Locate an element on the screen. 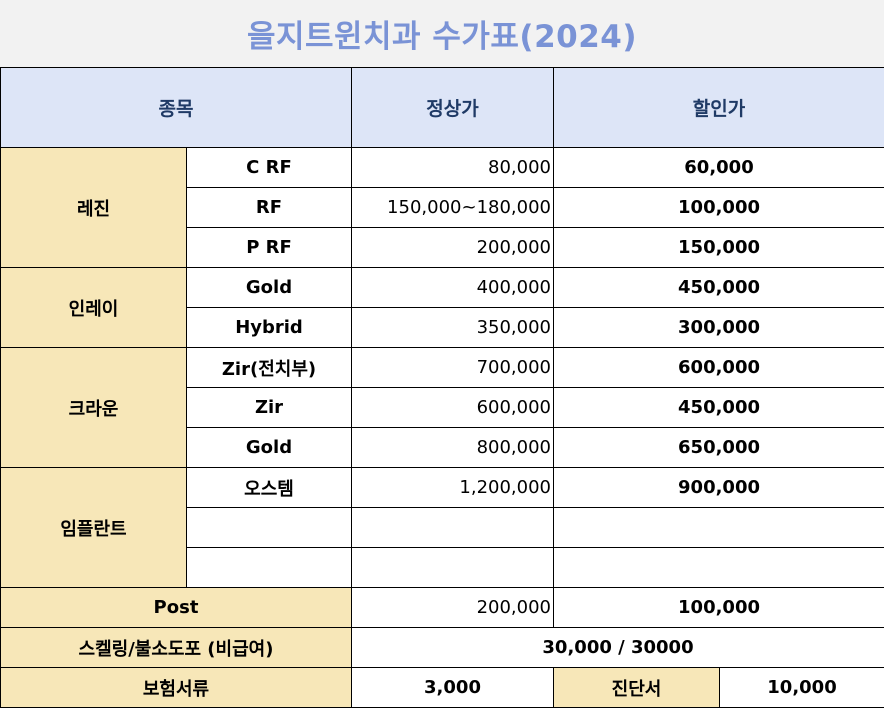 The width and height of the screenshot is (884, 708). table-row-insurance: 보험서류 3,000 진단서 10,000 is located at coordinates (442, 688).